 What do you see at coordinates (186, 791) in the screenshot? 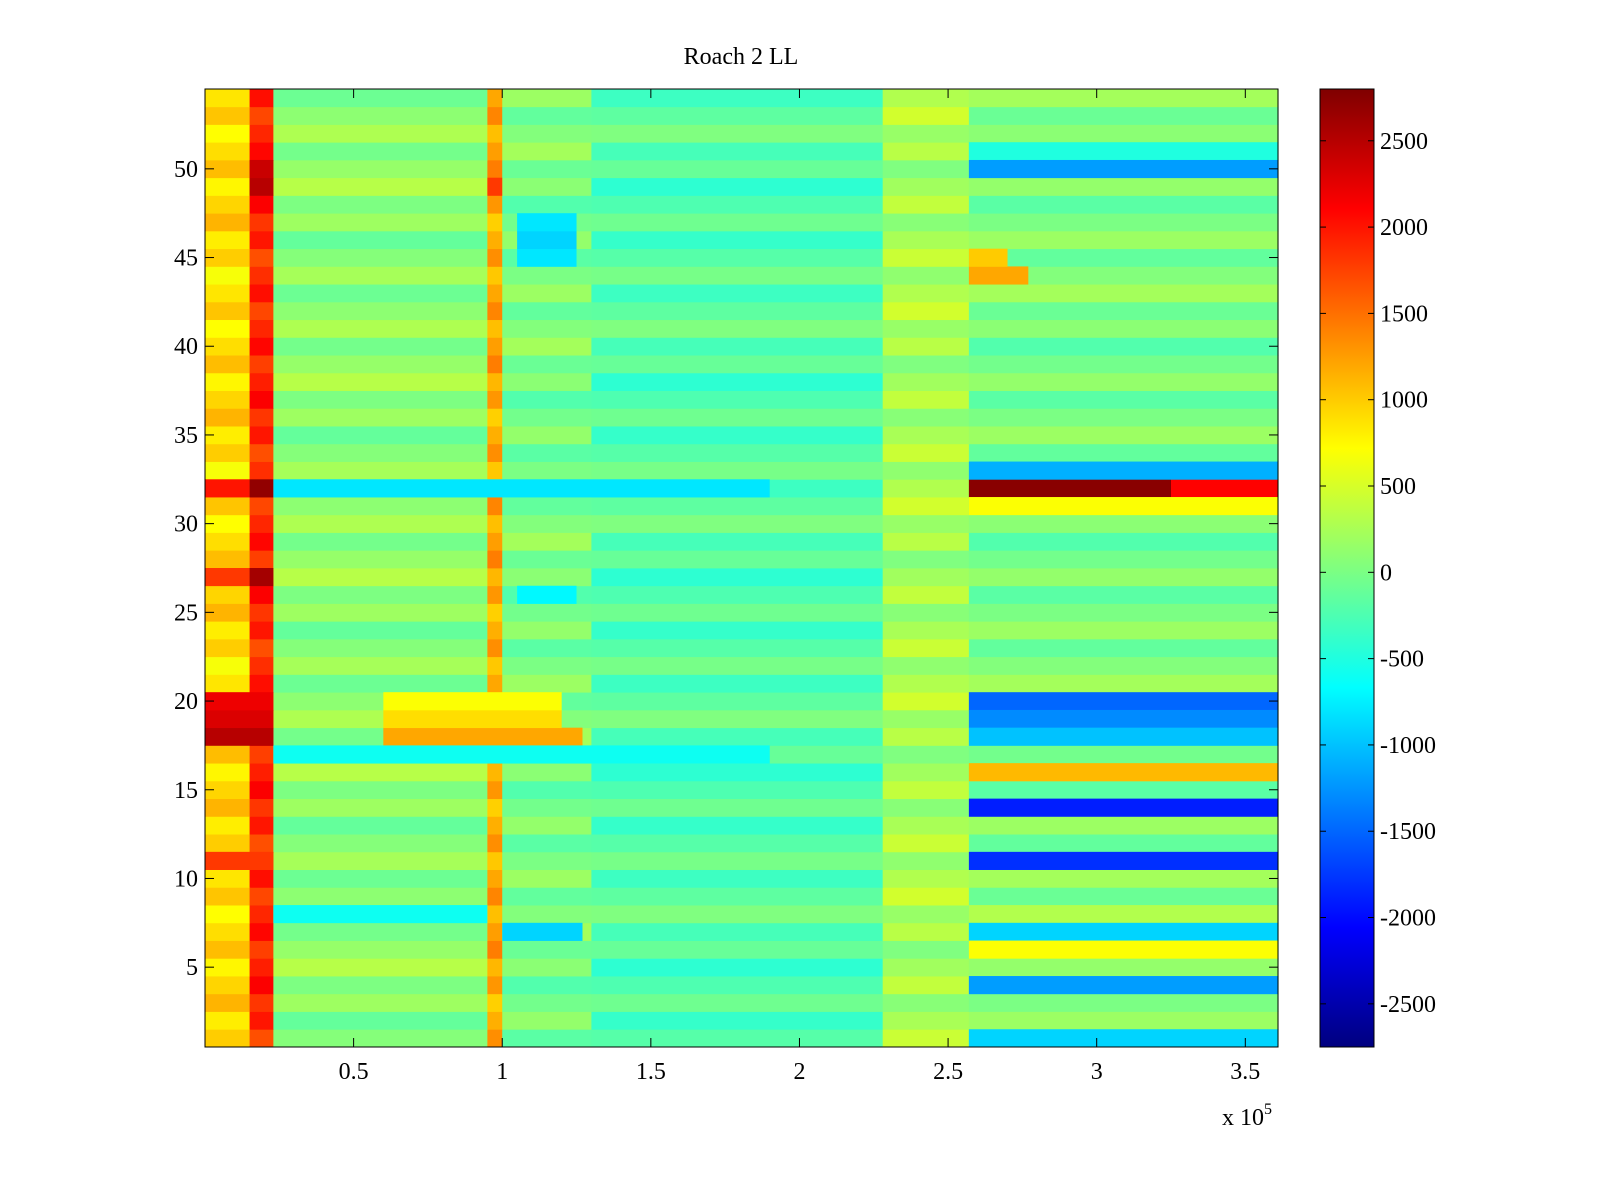
I see `y-tick-label: 15` at bounding box center [186, 791].